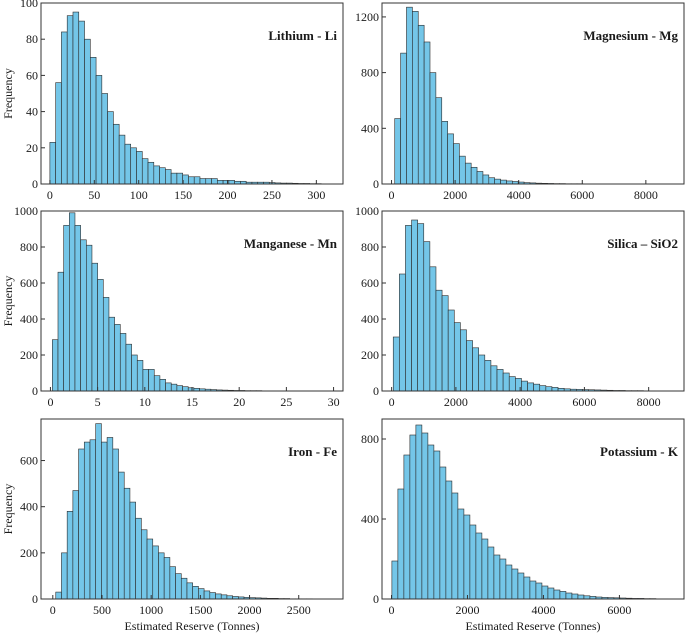 This screenshot has height=636, width=685. I want to click on y-tick-label: 200, so click(29, 355).